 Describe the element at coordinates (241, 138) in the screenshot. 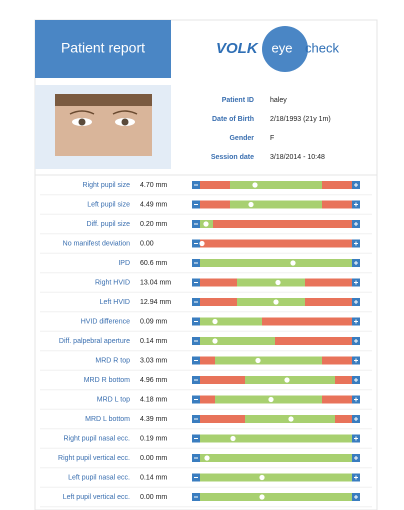

I see `patient-label: Gender` at that location.